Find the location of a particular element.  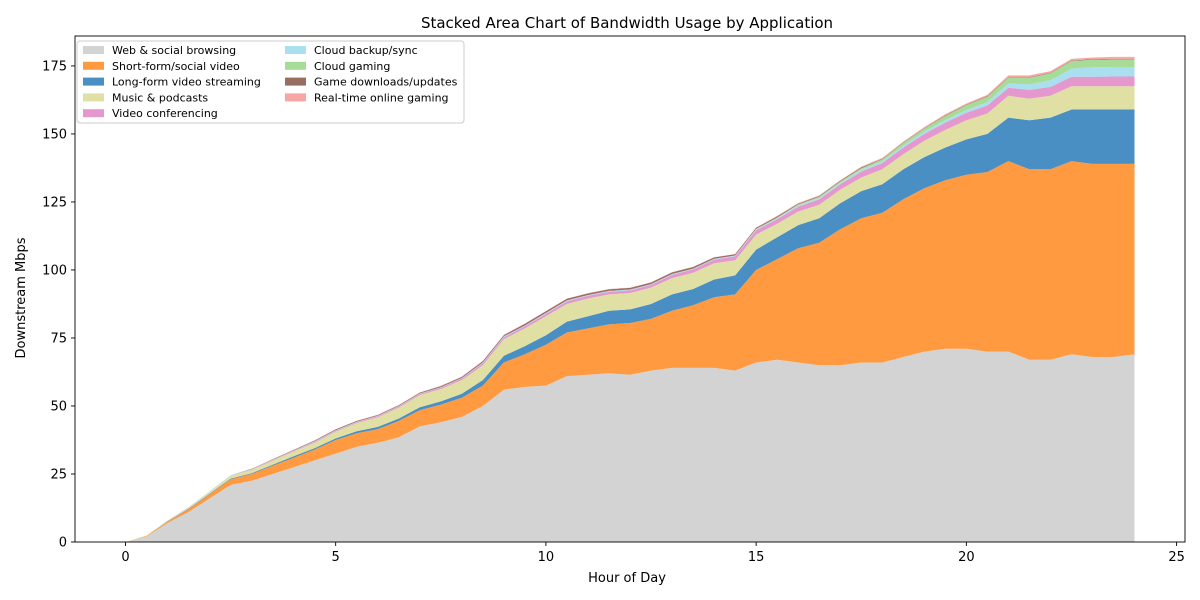

y-tick-label: 125 is located at coordinates (54, 202).